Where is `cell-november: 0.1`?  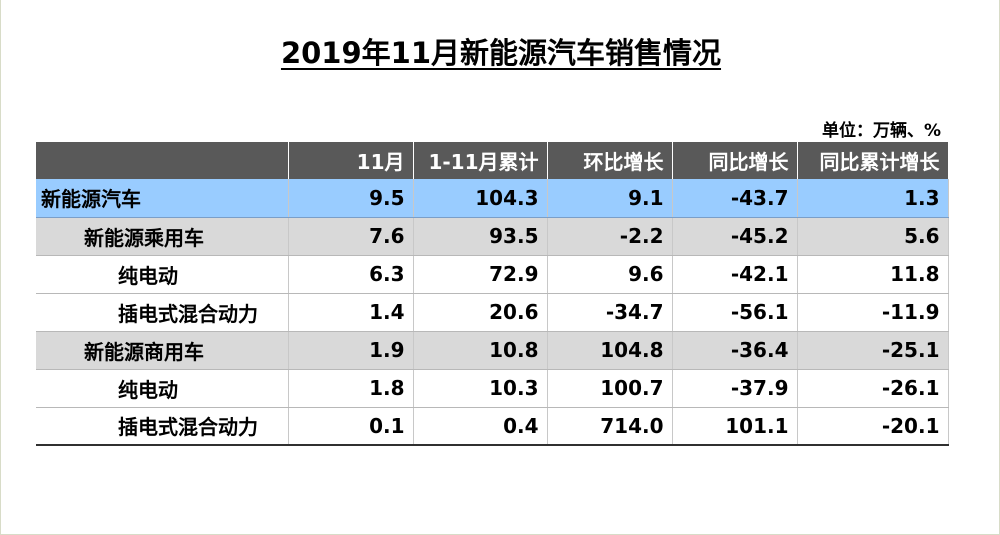 cell-november: 0.1 is located at coordinates (351, 426).